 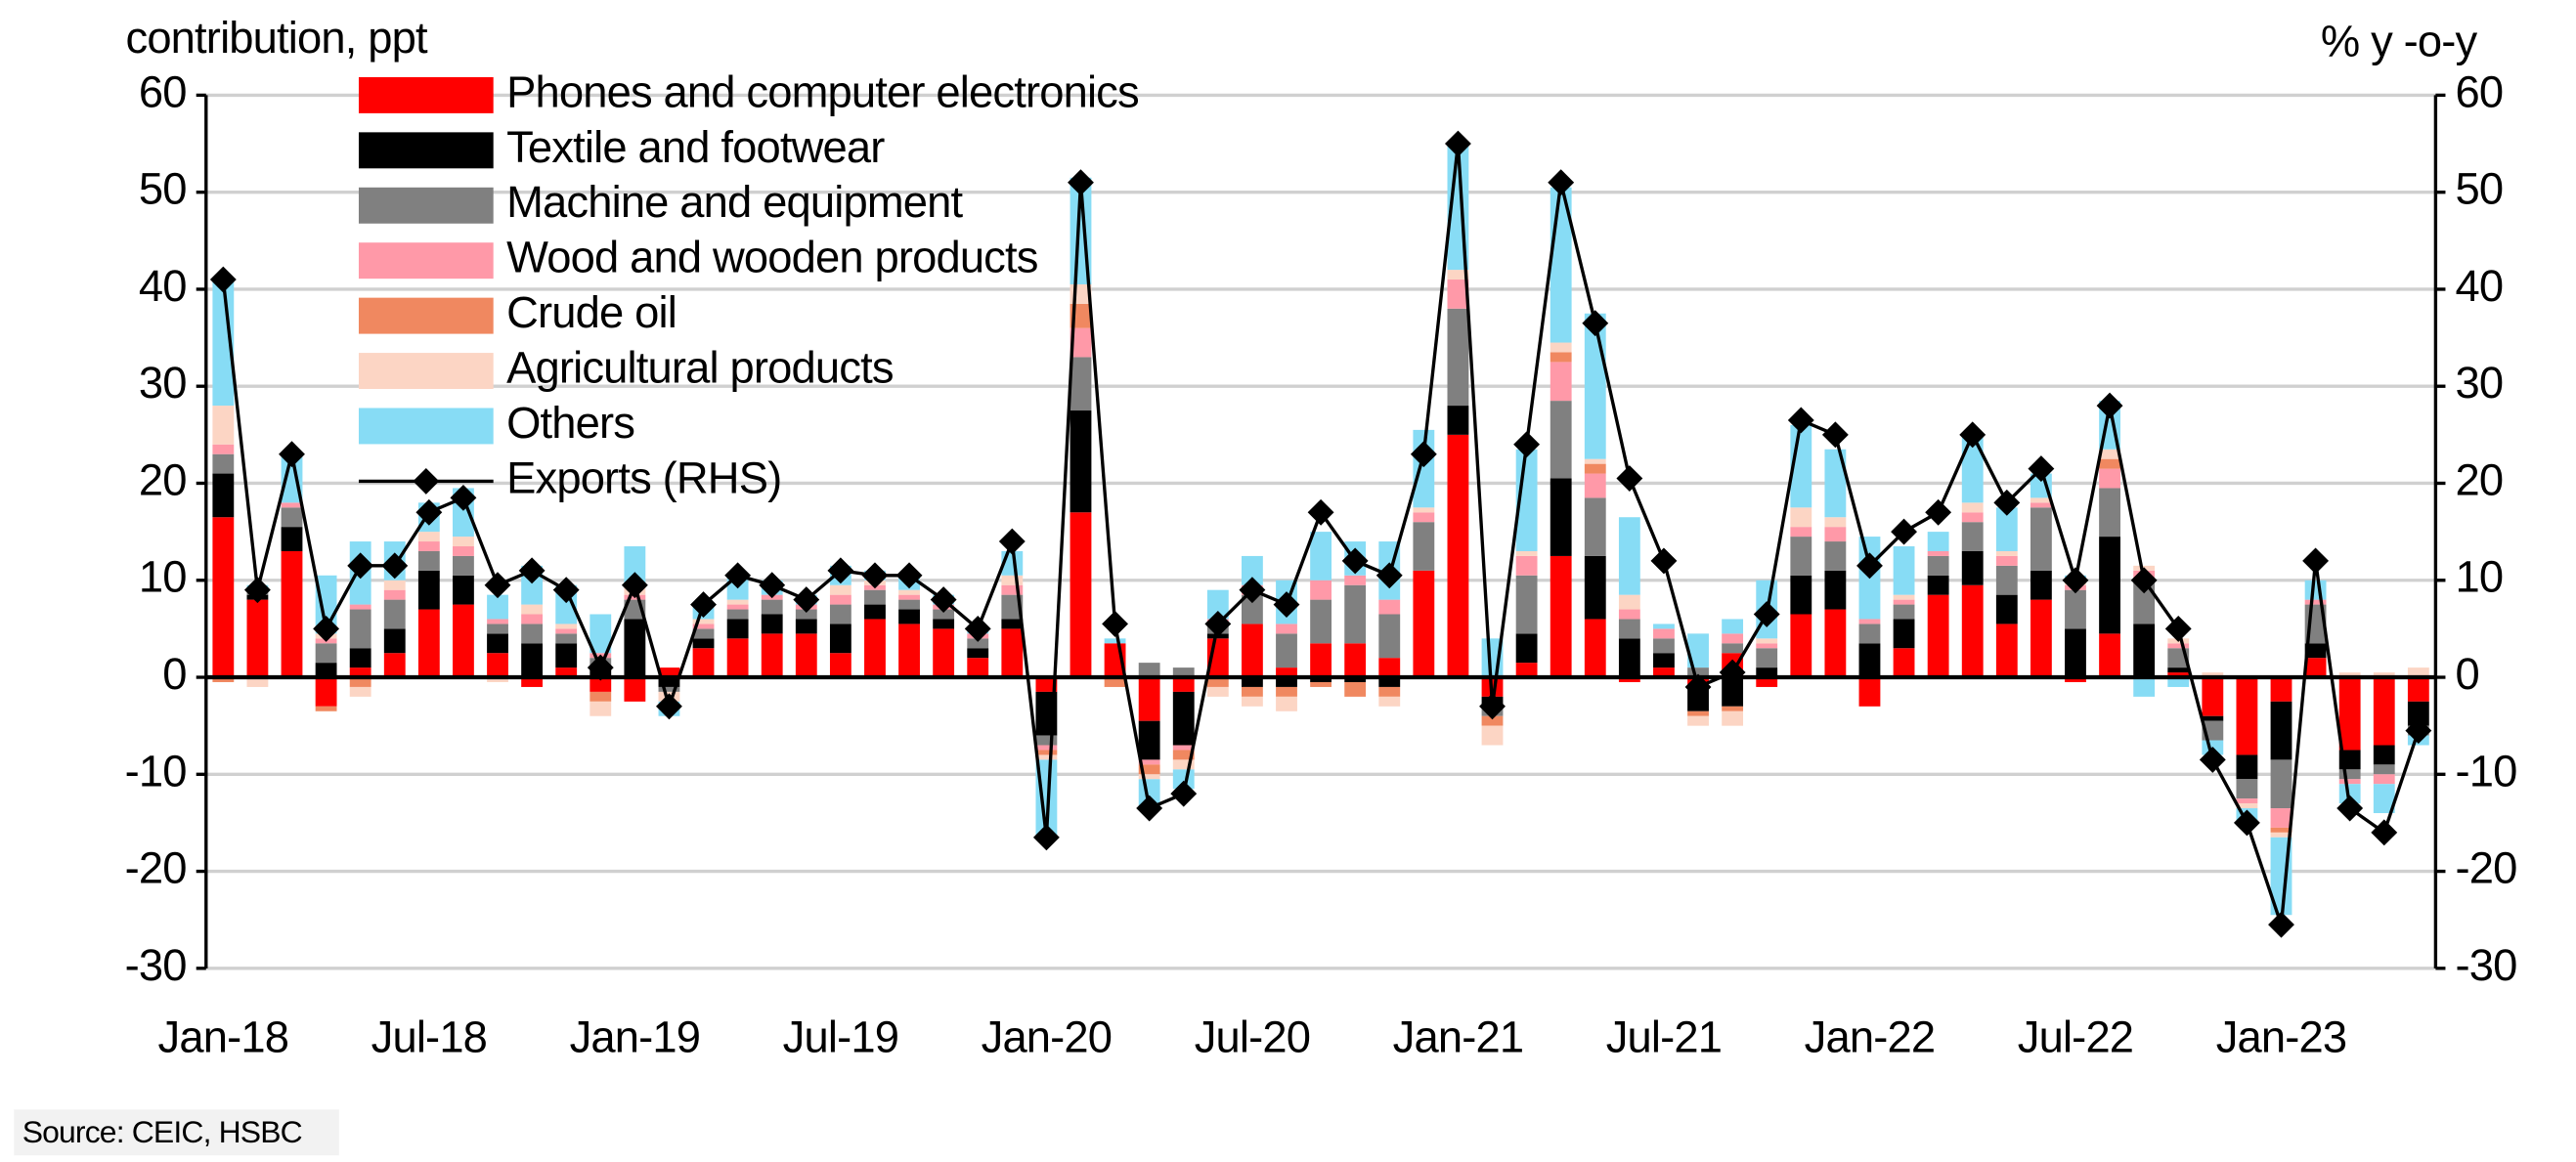 I want to click on y-tick-label: 10, so click(x=163, y=577).